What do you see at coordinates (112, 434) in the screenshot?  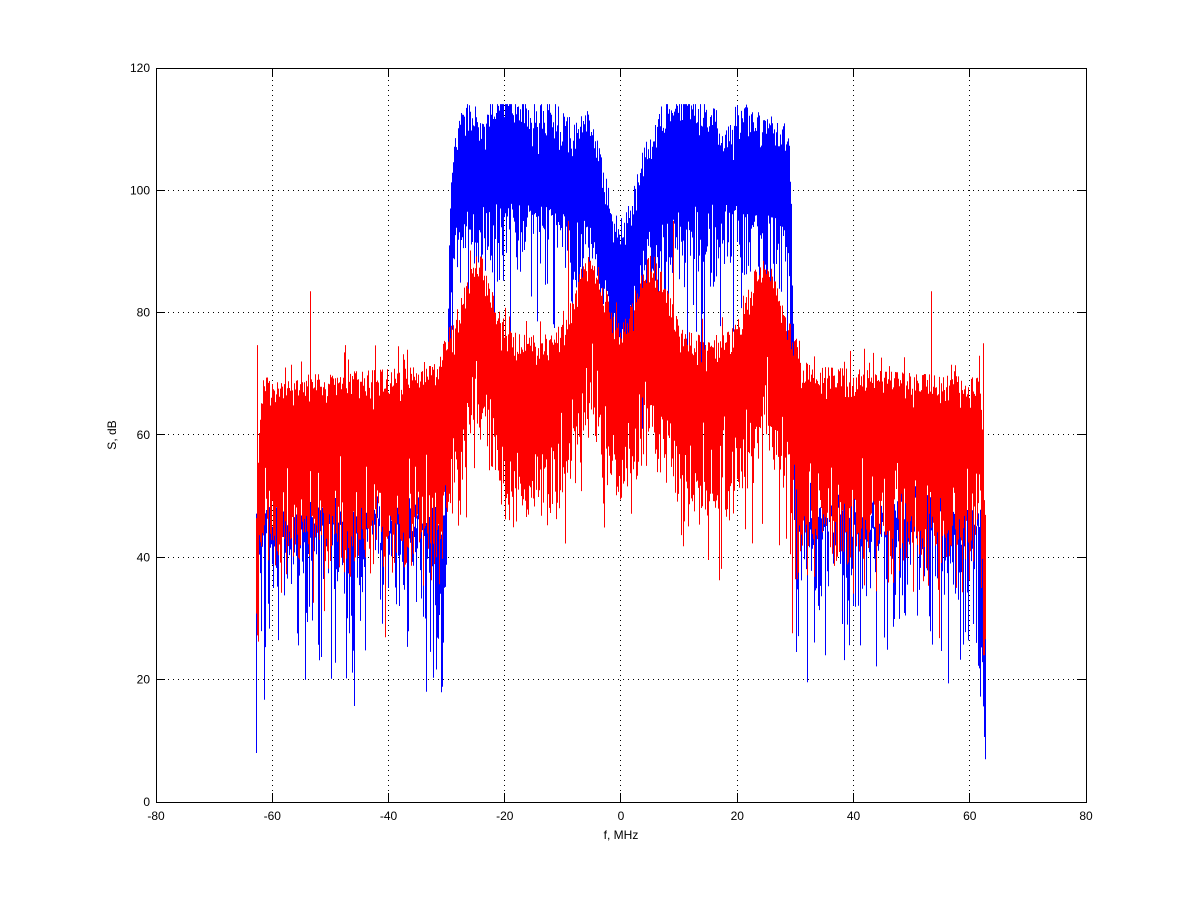 I see `svg-text: S, dB` at bounding box center [112, 434].